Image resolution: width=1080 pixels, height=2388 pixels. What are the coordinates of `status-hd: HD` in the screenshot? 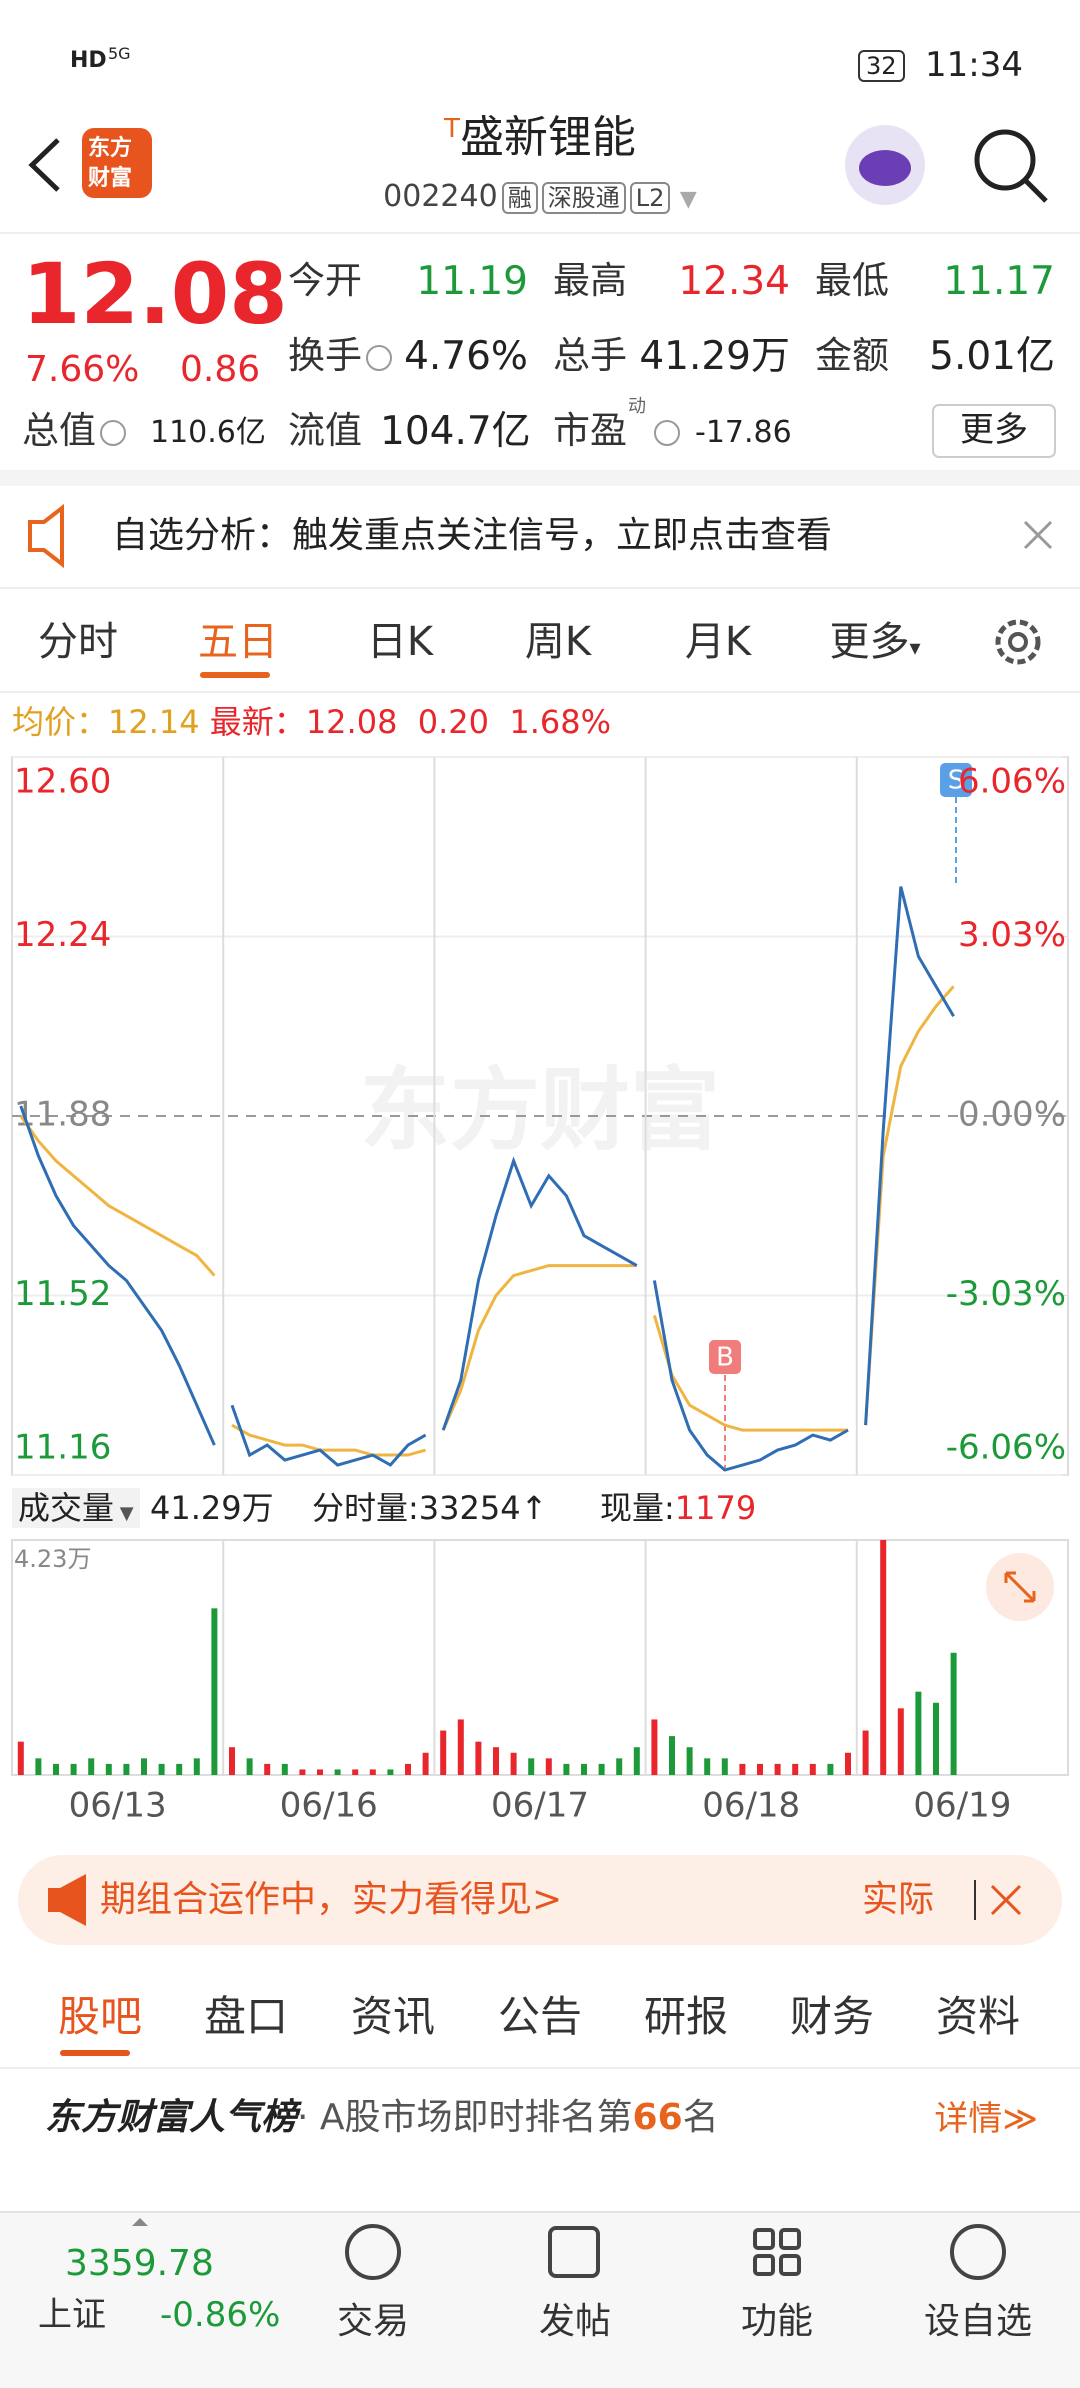 It's located at (88, 60).